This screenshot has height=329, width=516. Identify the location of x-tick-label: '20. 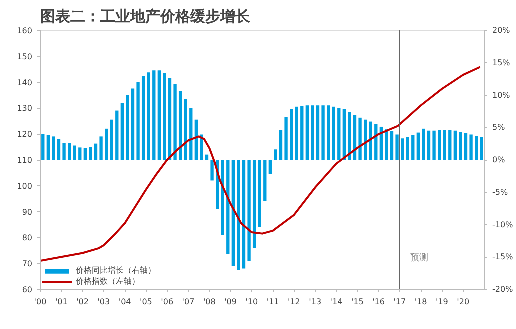
(463, 302).